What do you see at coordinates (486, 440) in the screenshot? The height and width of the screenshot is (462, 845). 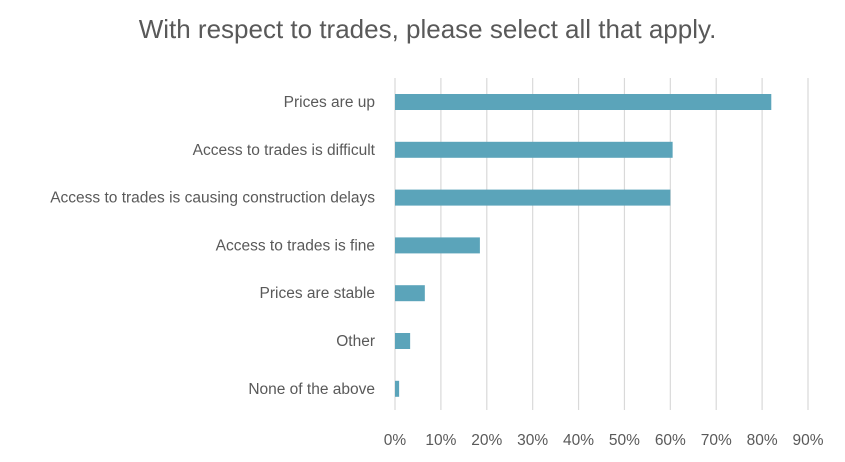 I see `x-tick-label: 20%` at bounding box center [486, 440].